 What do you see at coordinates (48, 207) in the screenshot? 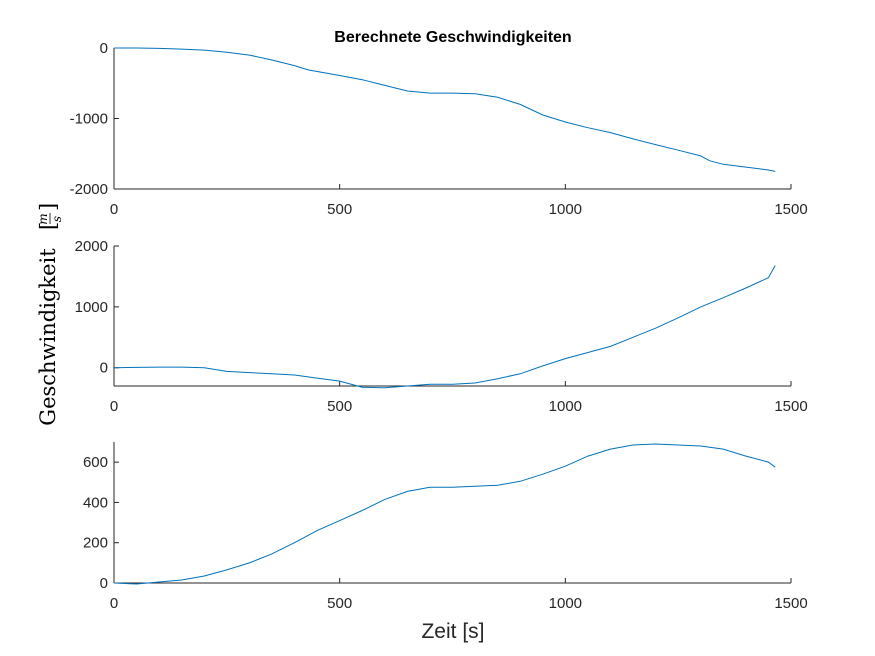
I see `y-axis-label-bracket-close: ]` at bounding box center [48, 207].